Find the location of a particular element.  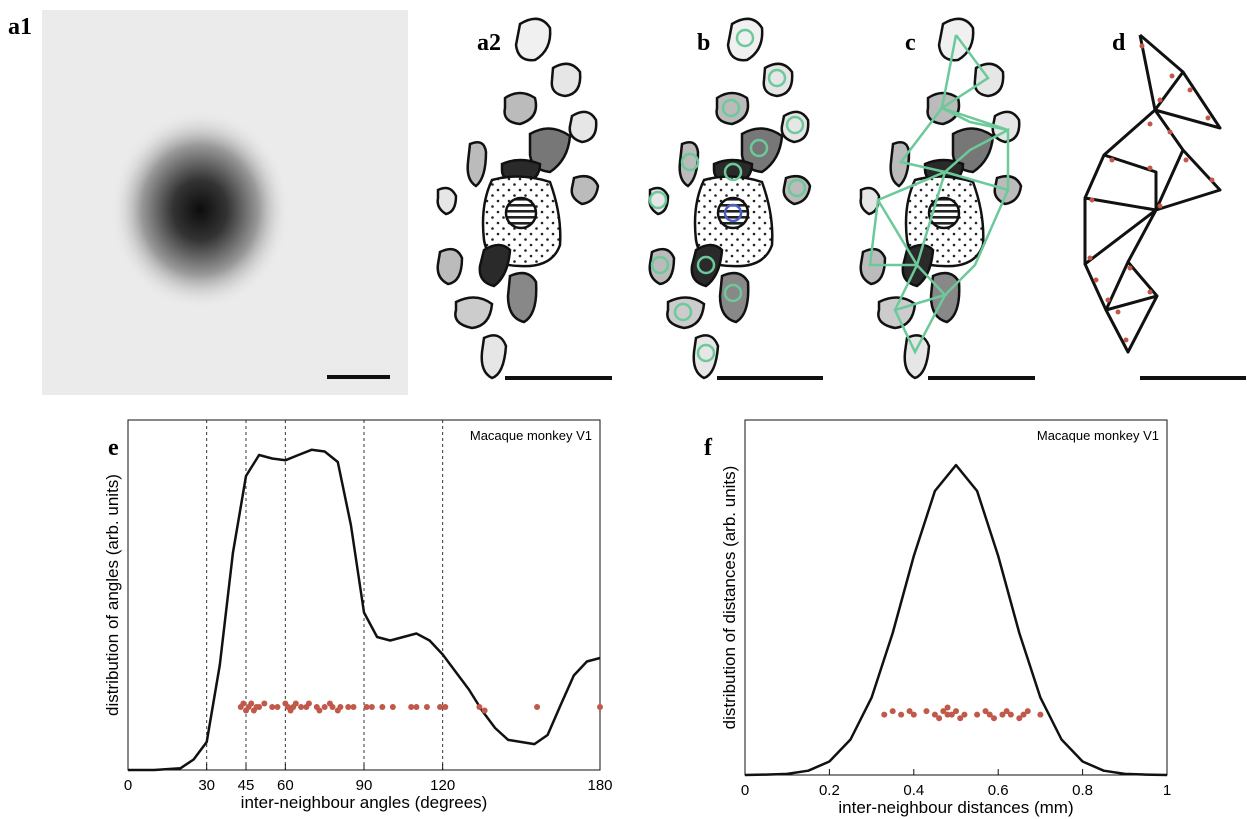

density-curve is located at coordinates (956, 620).